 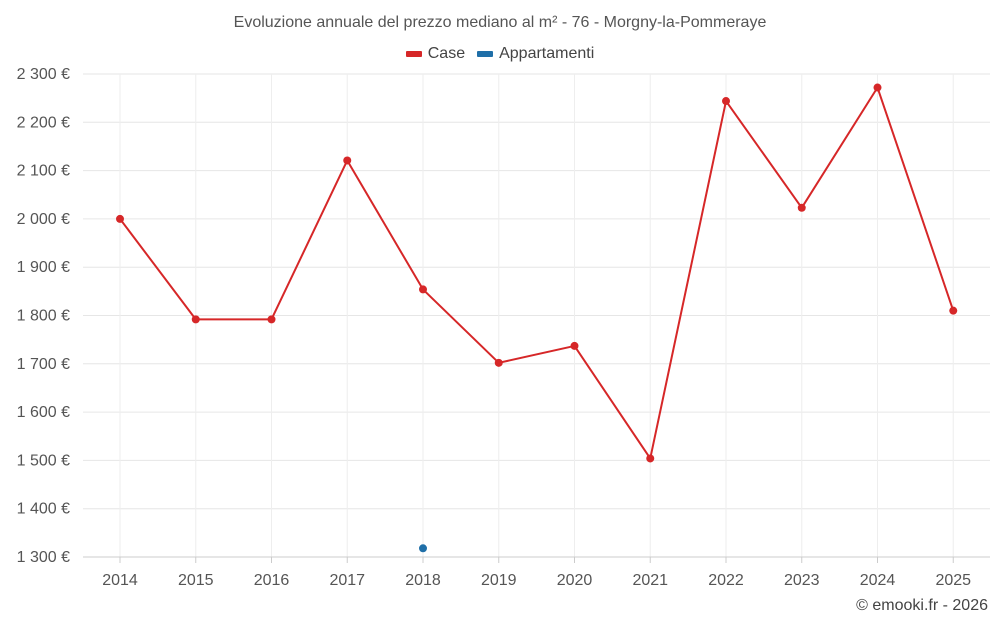 What do you see at coordinates (43, 219) in the screenshot?
I see `y-tick-label: 2 000 €` at bounding box center [43, 219].